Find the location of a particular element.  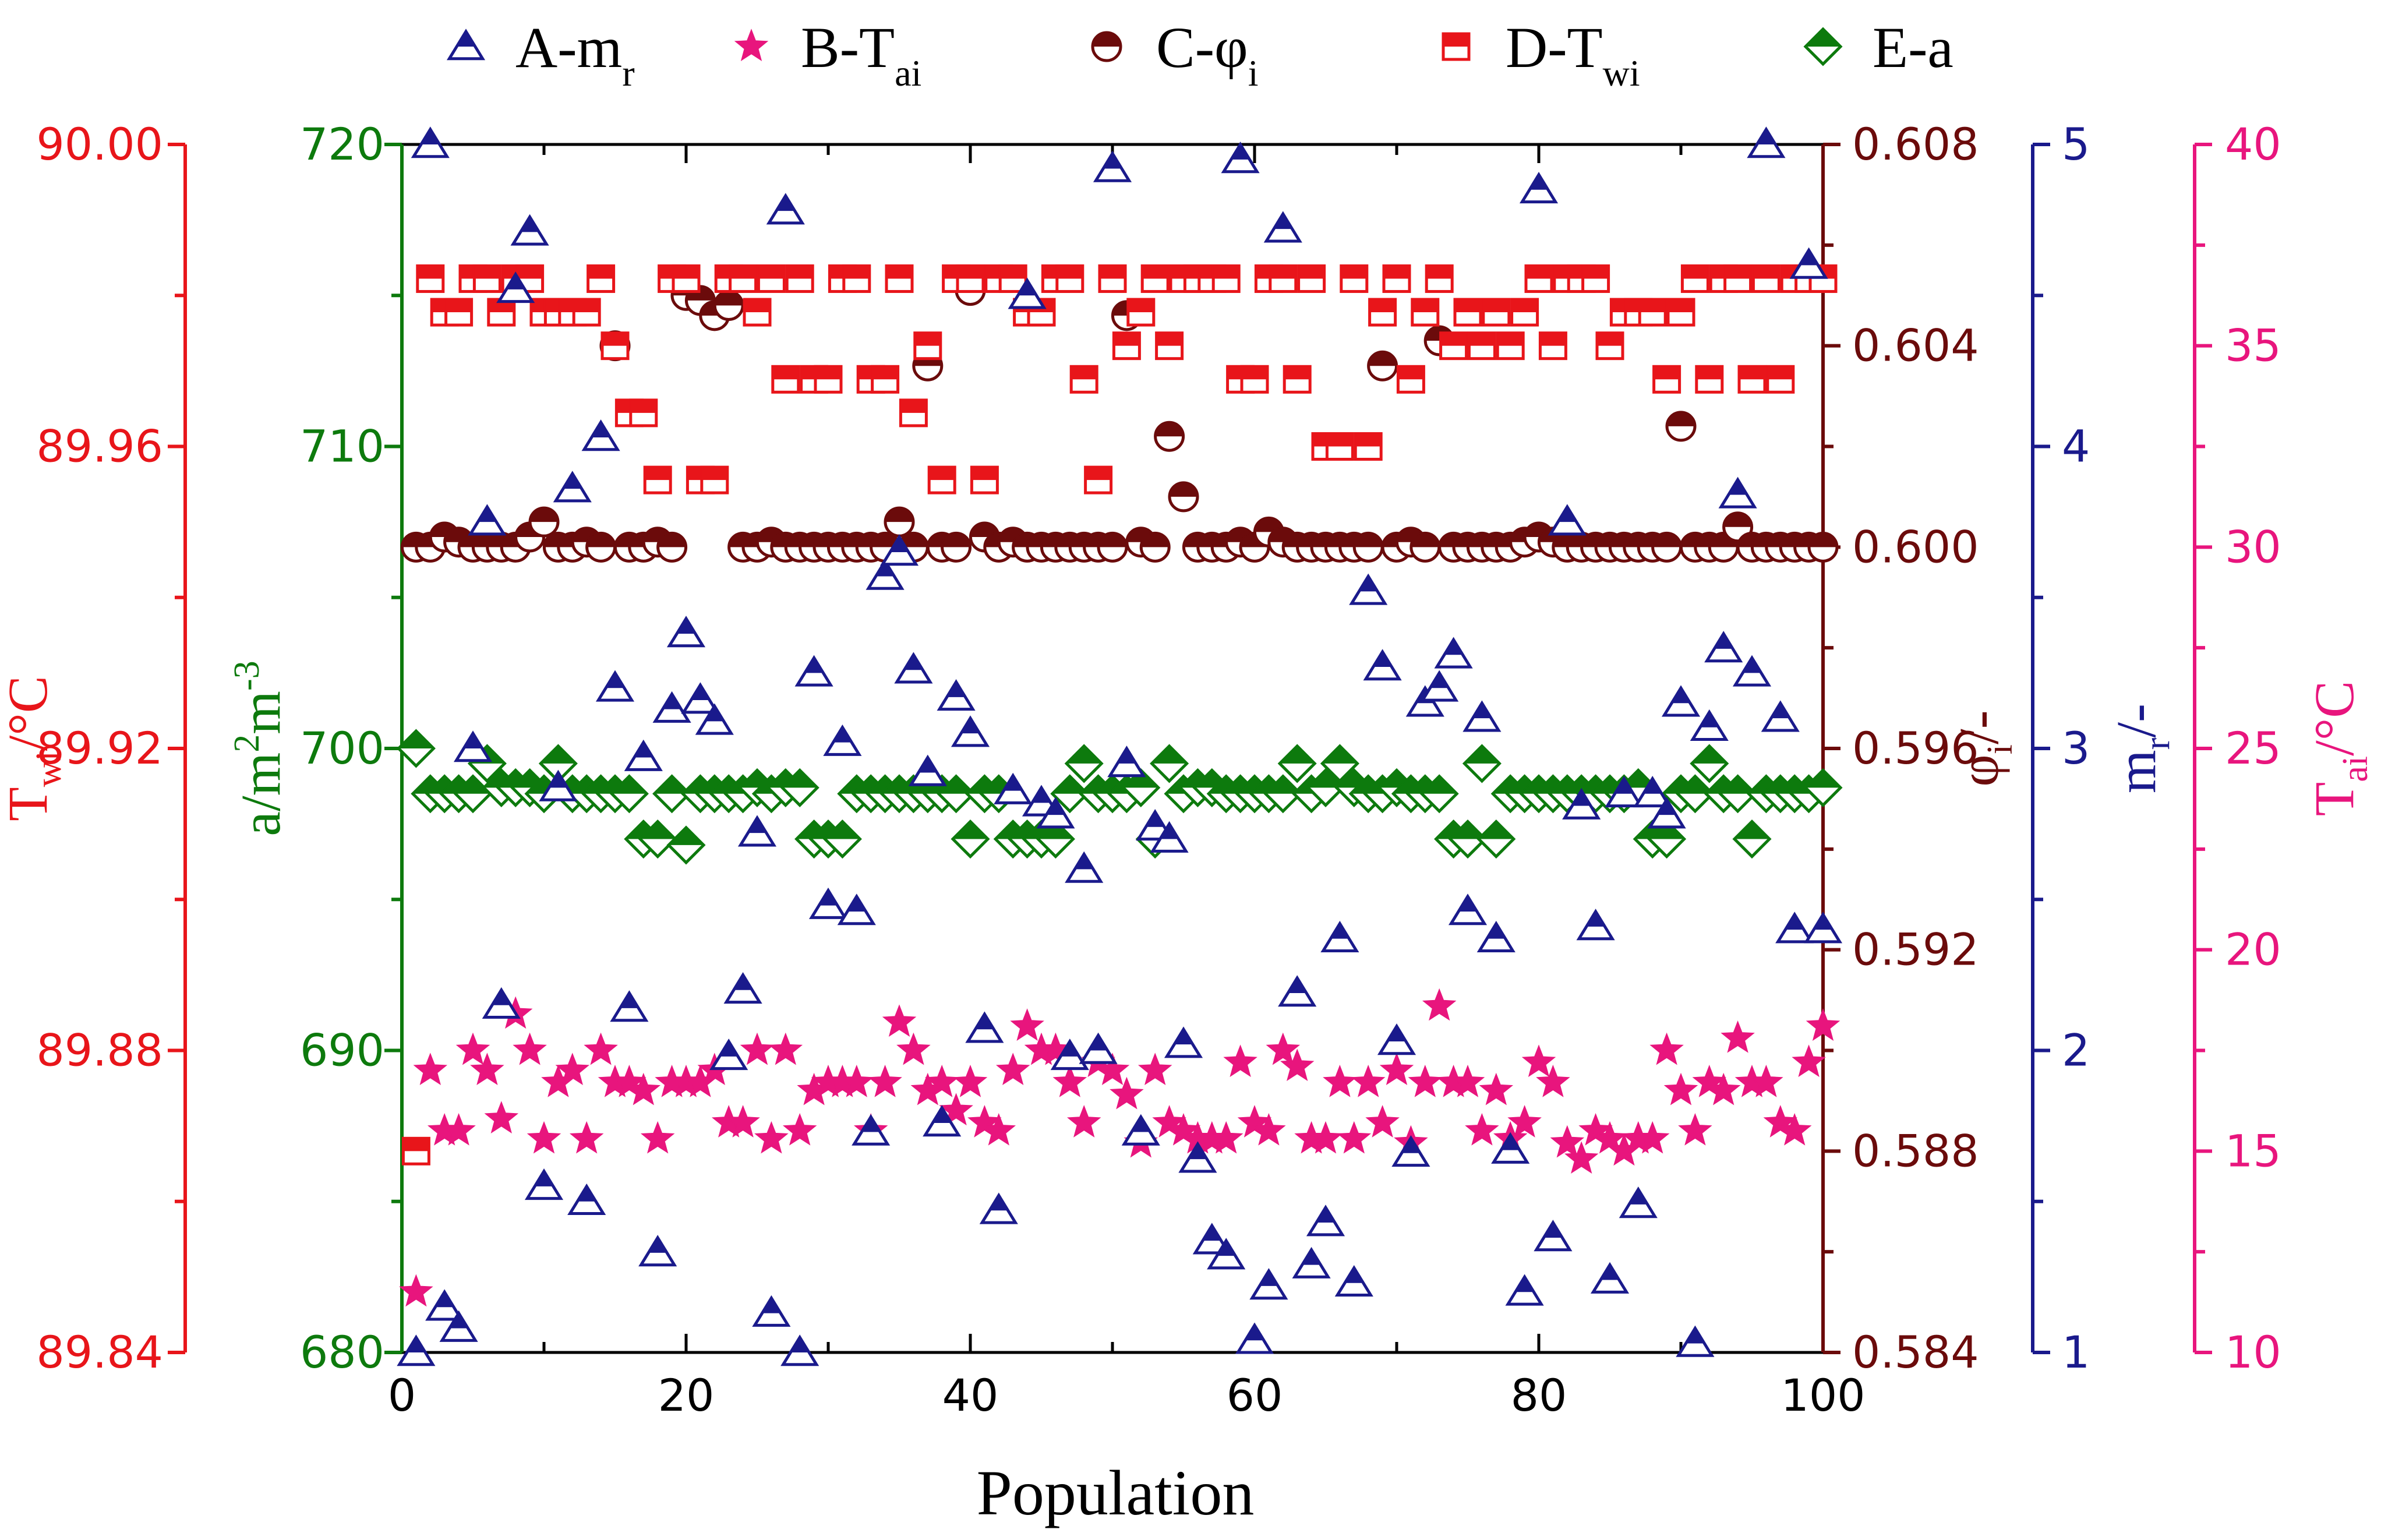

y-axis-tai: 10 15 20 25 30 35 40 Tai/°C is located at coordinates (2284, 748).